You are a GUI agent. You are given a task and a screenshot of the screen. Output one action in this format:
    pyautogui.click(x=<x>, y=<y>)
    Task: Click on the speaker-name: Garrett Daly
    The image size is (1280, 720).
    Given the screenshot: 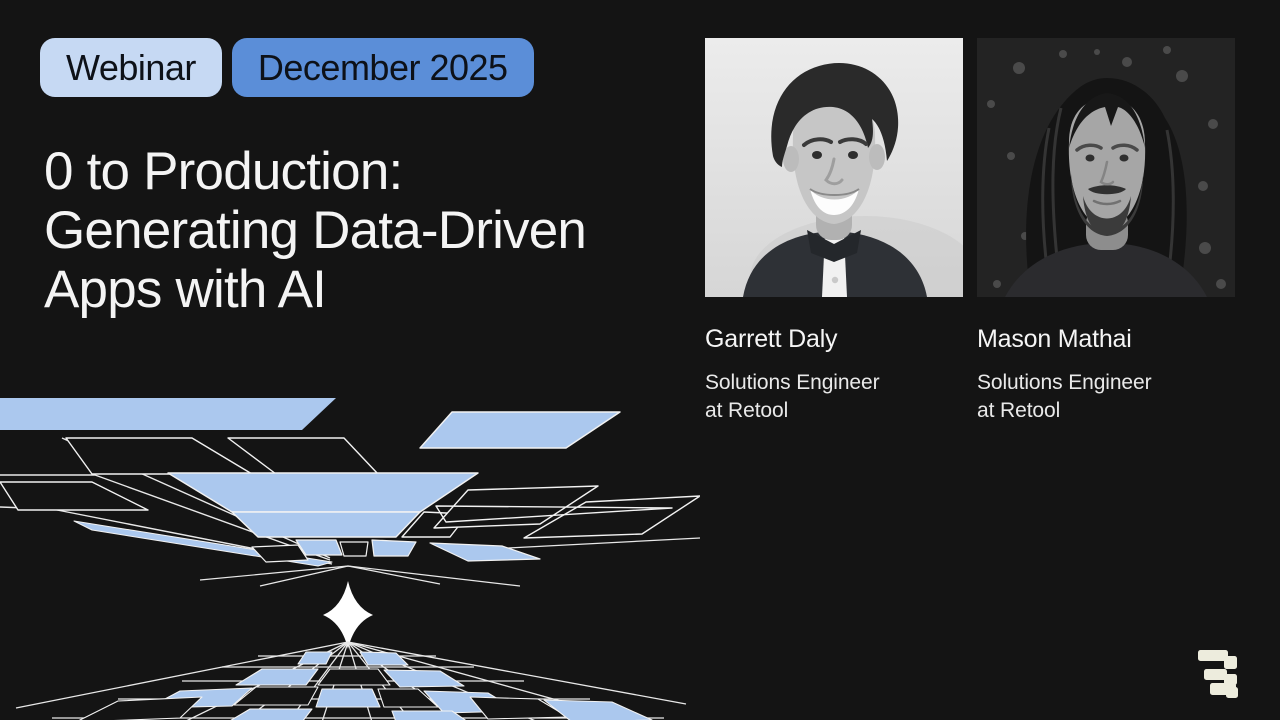 What is the action you would take?
    pyautogui.click(x=771, y=339)
    